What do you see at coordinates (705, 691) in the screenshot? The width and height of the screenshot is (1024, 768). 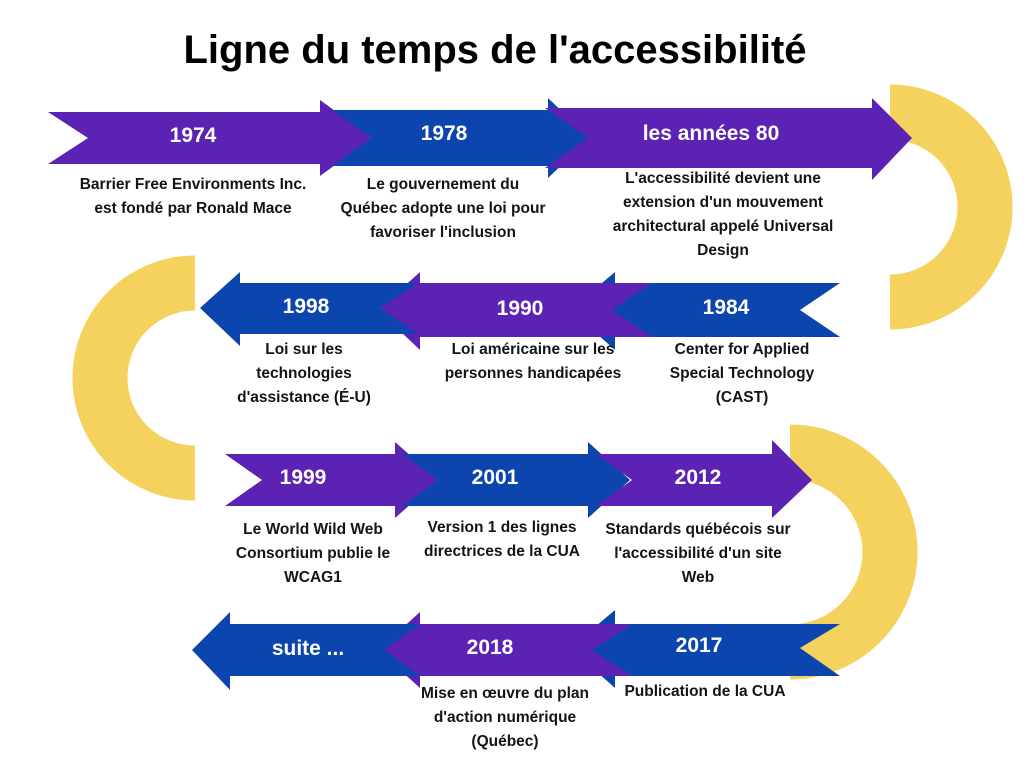 I see `event-description-2017: Publication de la CUA` at bounding box center [705, 691].